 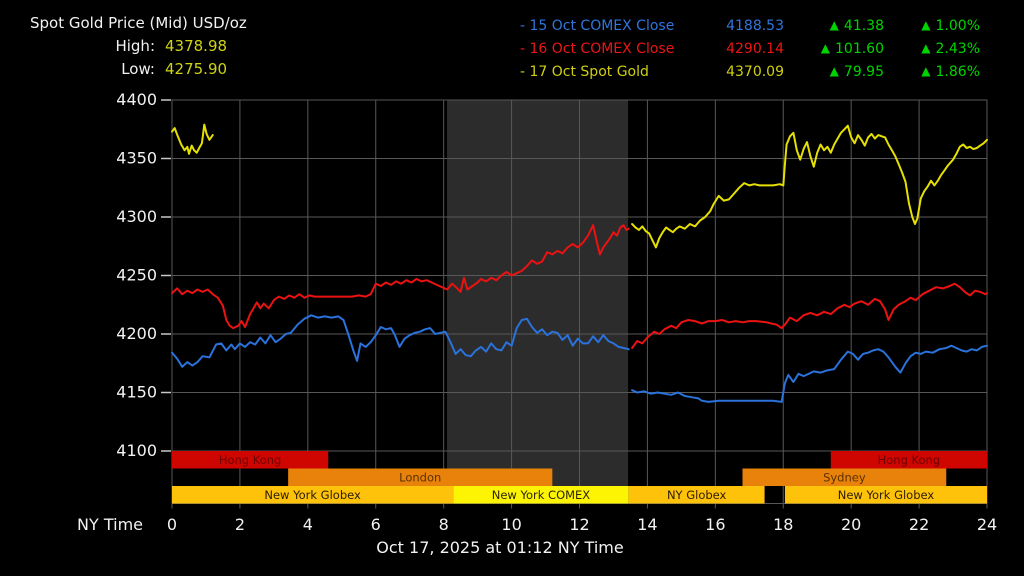 What do you see at coordinates (240, 524) in the screenshot?
I see `x-axis-label: 2` at bounding box center [240, 524].